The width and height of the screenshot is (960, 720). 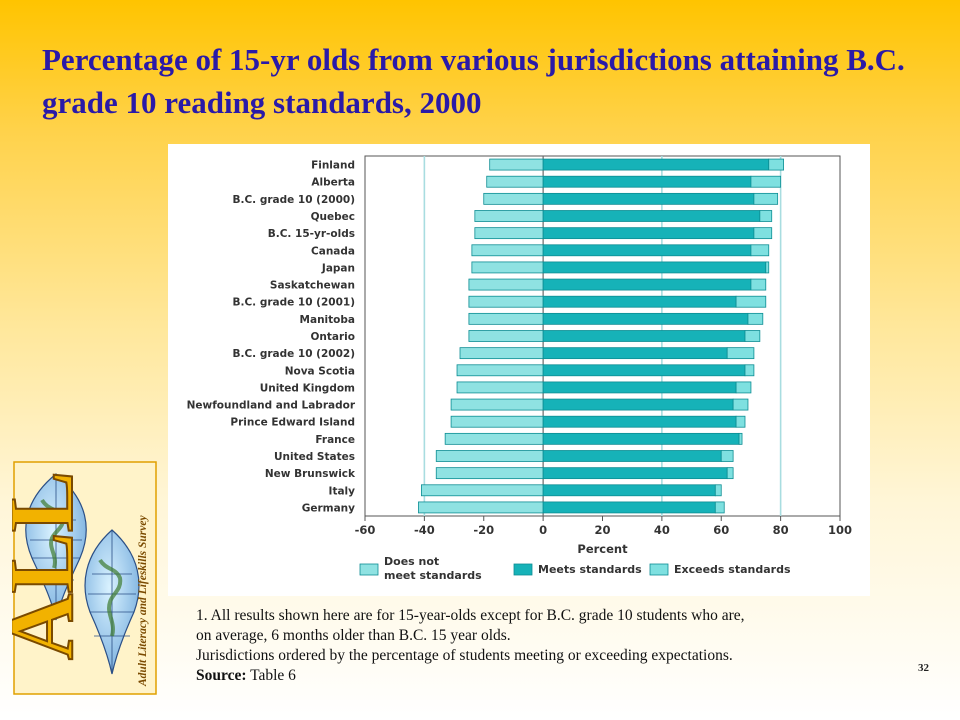 What do you see at coordinates (411, 561) in the screenshot?
I see `legend-does-not-meet-label: Does not` at bounding box center [411, 561].